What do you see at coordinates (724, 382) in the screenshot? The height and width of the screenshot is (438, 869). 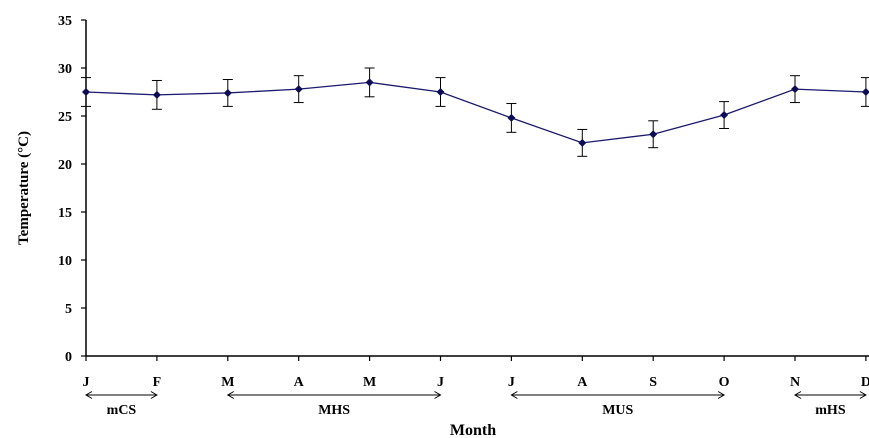 I see `x-tick-label: O` at bounding box center [724, 382].